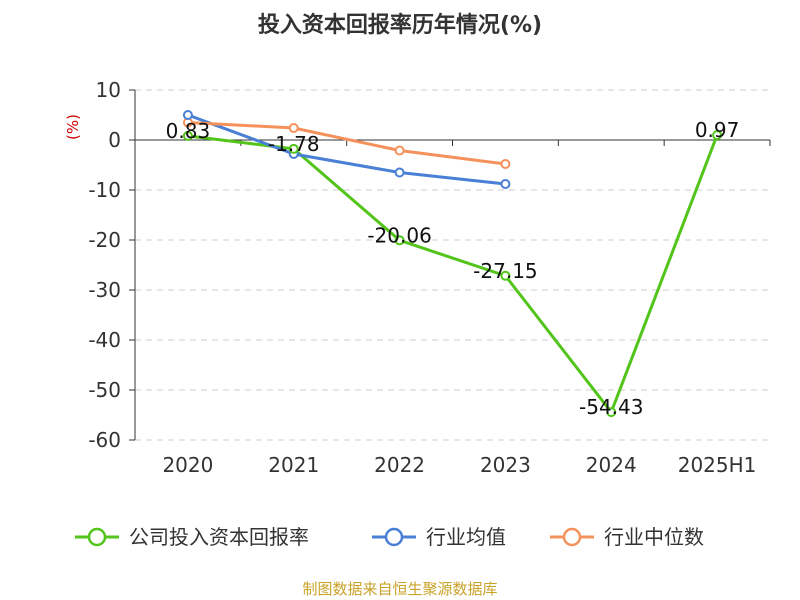 This screenshot has width=800, height=600. I want to click on legend-item: 行业中位数, so click(627, 537).